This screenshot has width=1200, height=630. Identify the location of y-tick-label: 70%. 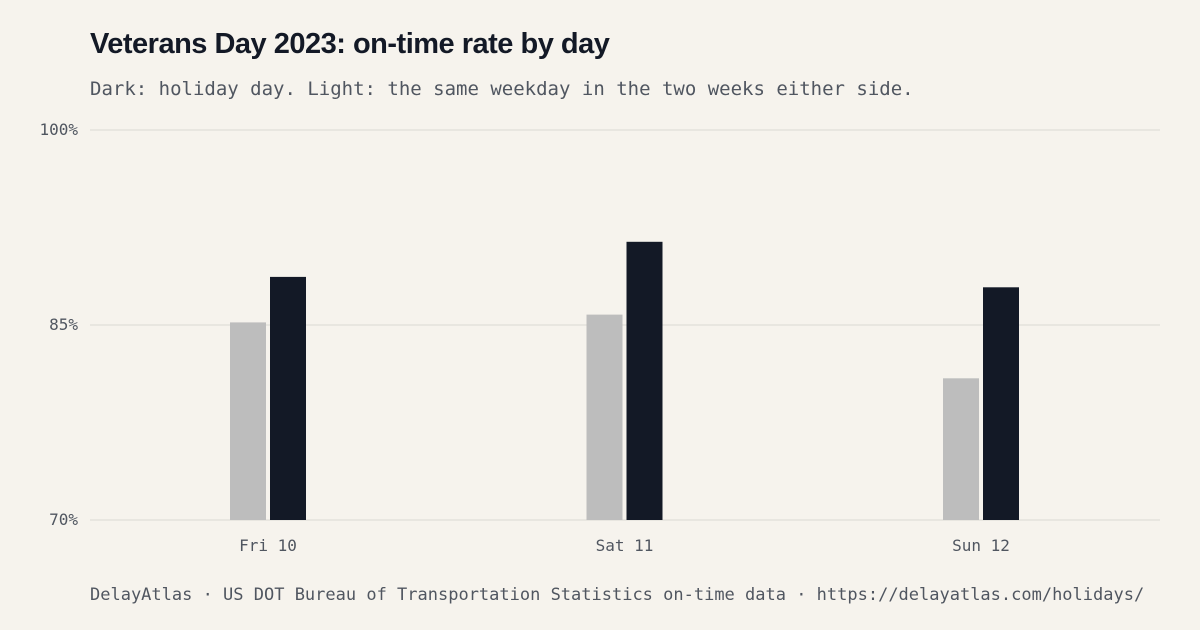
(63, 519).